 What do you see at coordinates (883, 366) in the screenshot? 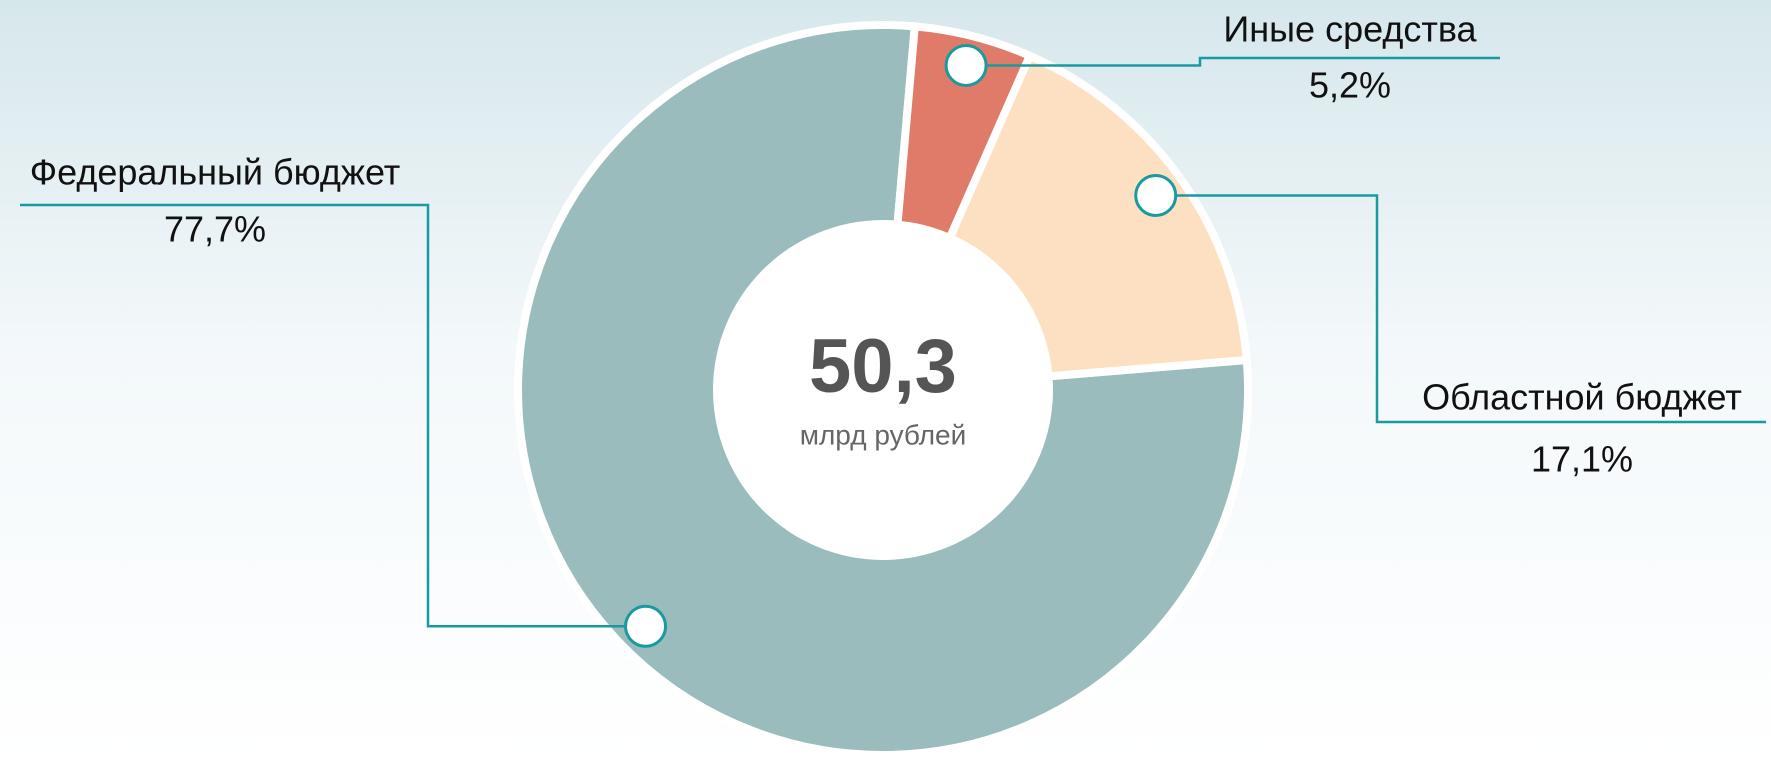
I see `center-value: 50,3` at bounding box center [883, 366].